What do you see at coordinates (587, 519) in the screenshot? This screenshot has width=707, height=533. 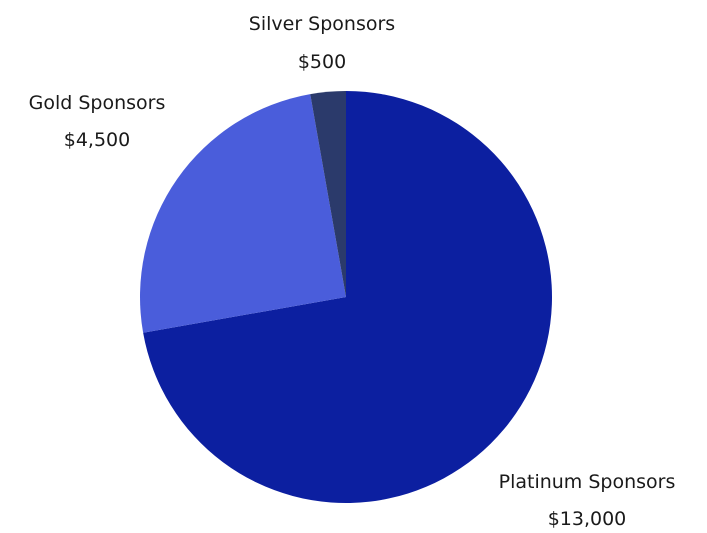 I see `slice-value-platinum: $13,000` at bounding box center [587, 519].